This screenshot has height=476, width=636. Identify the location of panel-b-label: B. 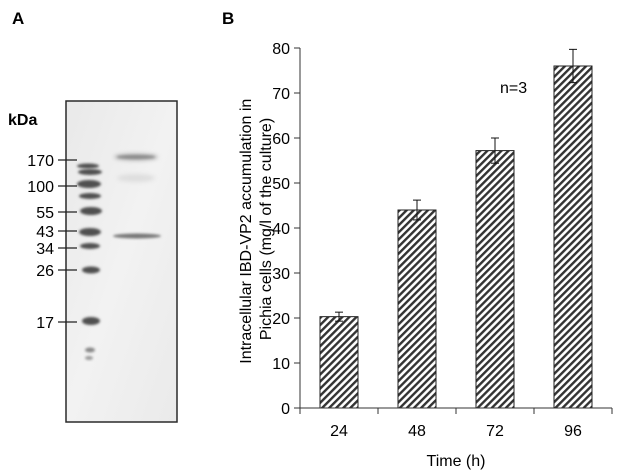
(228, 18).